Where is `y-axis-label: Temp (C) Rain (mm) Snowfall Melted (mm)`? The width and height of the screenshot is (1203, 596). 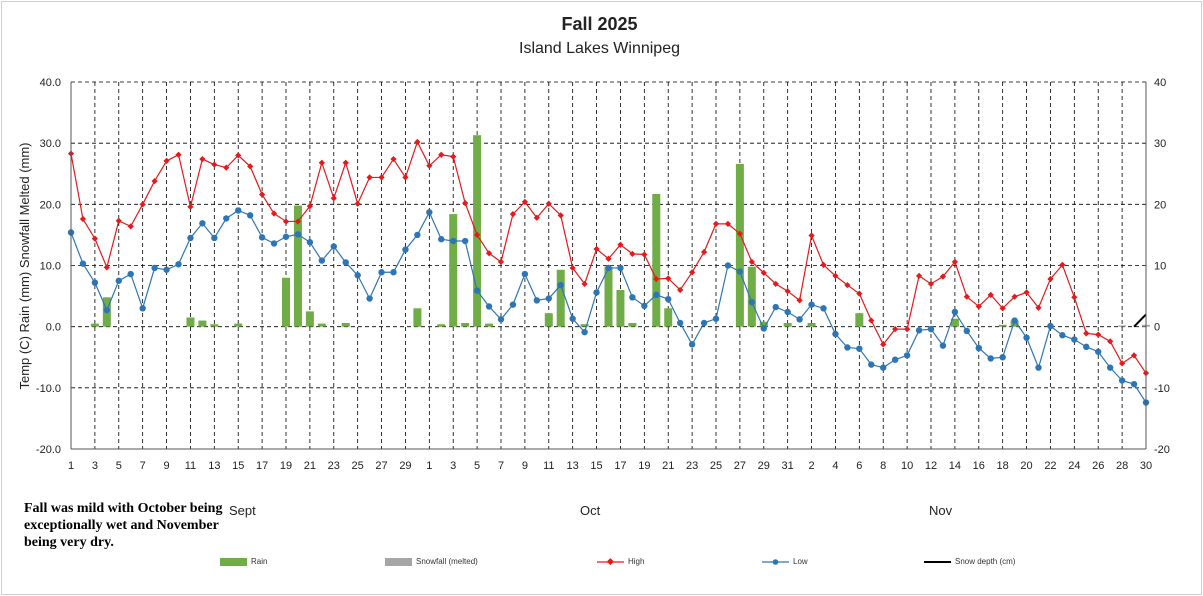 y-axis-label: Temp (C) Rain (mm) Snowfall Melted (mm) is located at coordinates (24, 265).